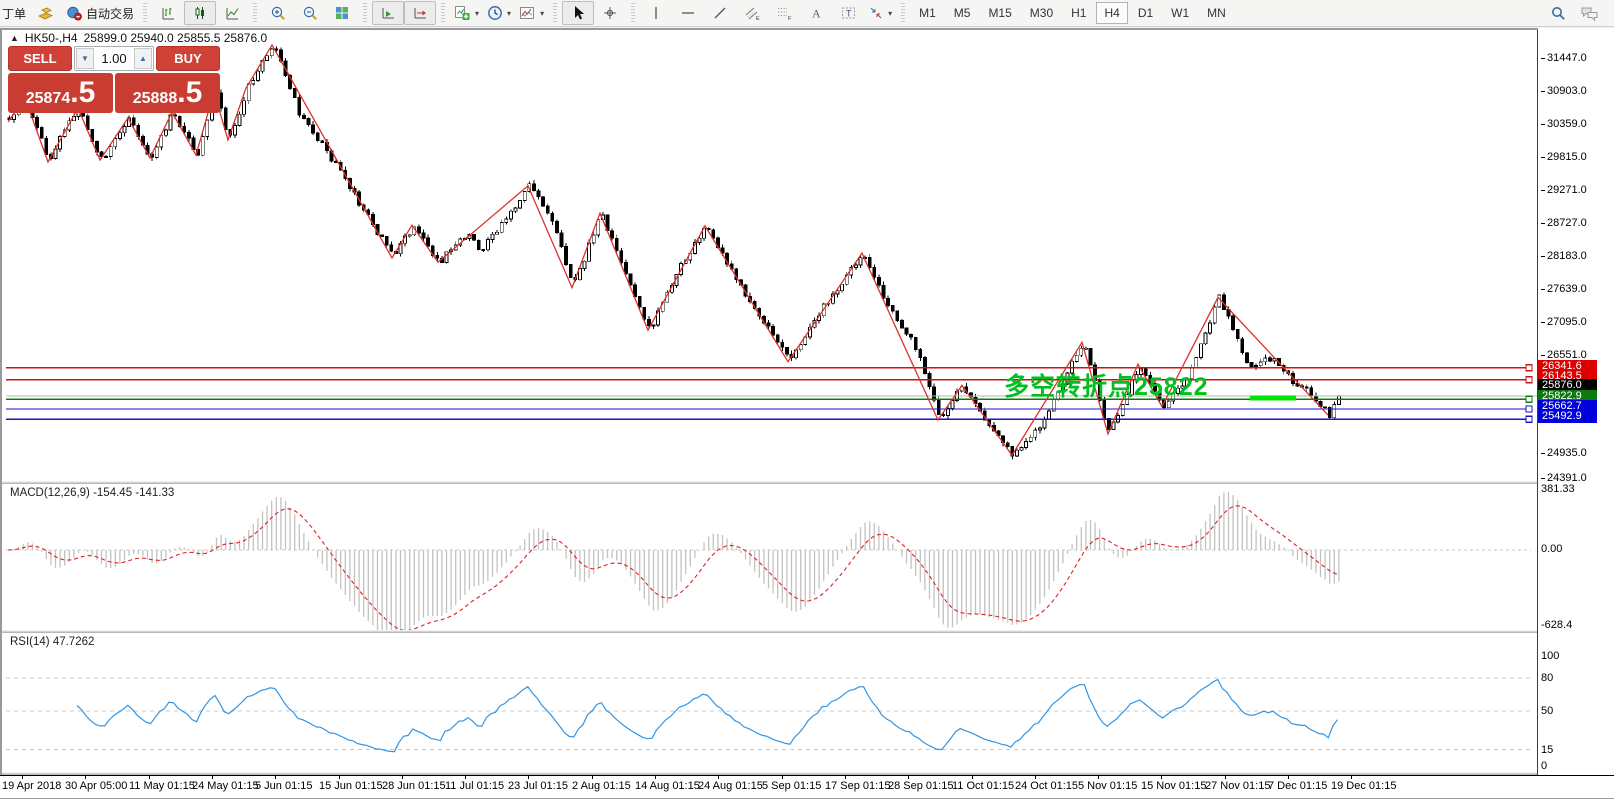 The image size is (1614, 799). I want to click on equidistant-channel-button: E, so click(752, 13).